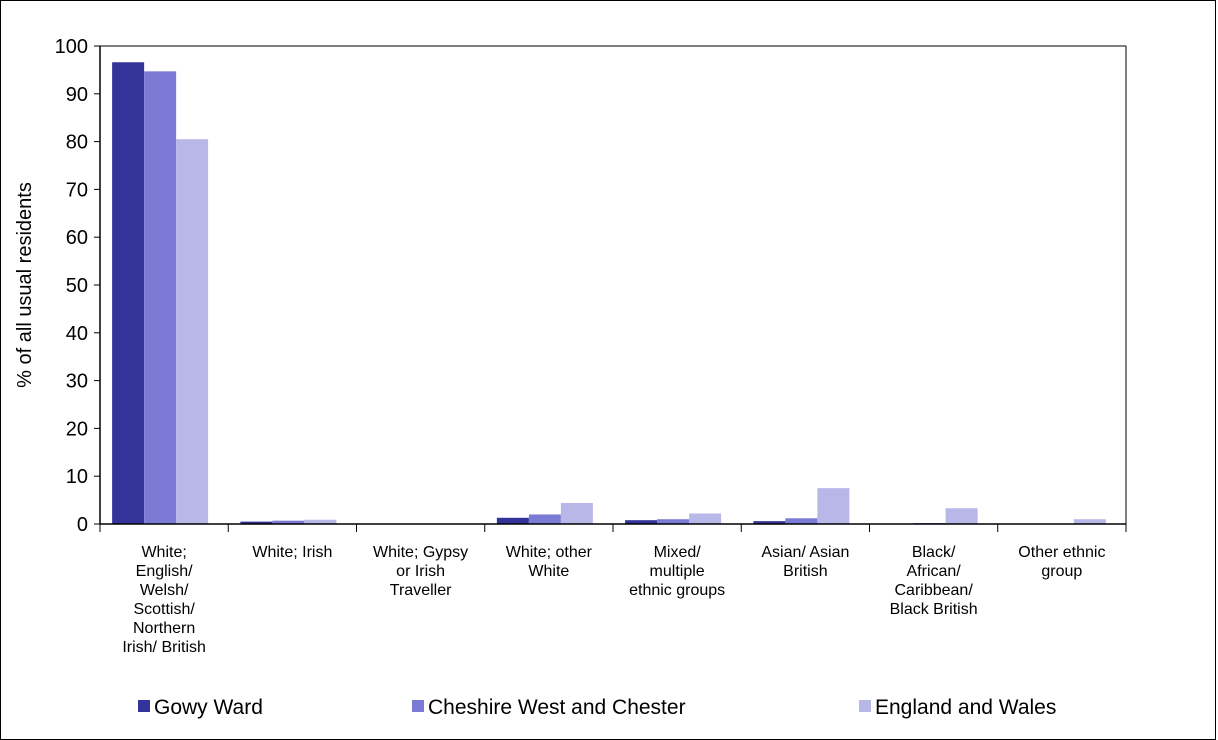 Image resolution: width=1218 pixels, height=740 pixels. Describe the element at coordinates (25, 285) in the screenshot. I see `y-axis-title: % of all usual residents` at that location.